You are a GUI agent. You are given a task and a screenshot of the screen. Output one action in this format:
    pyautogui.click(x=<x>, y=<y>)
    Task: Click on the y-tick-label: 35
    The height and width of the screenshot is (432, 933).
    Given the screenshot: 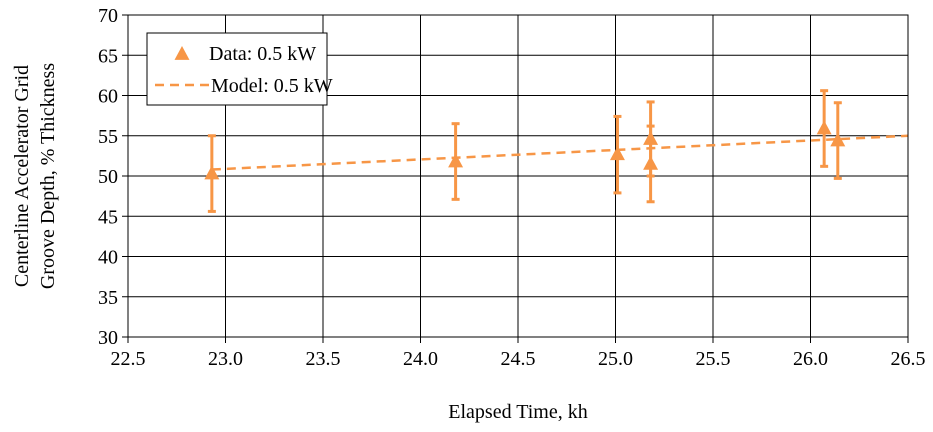 What is the action you would take?
    pyautogui.click(x=108, y=298)
    